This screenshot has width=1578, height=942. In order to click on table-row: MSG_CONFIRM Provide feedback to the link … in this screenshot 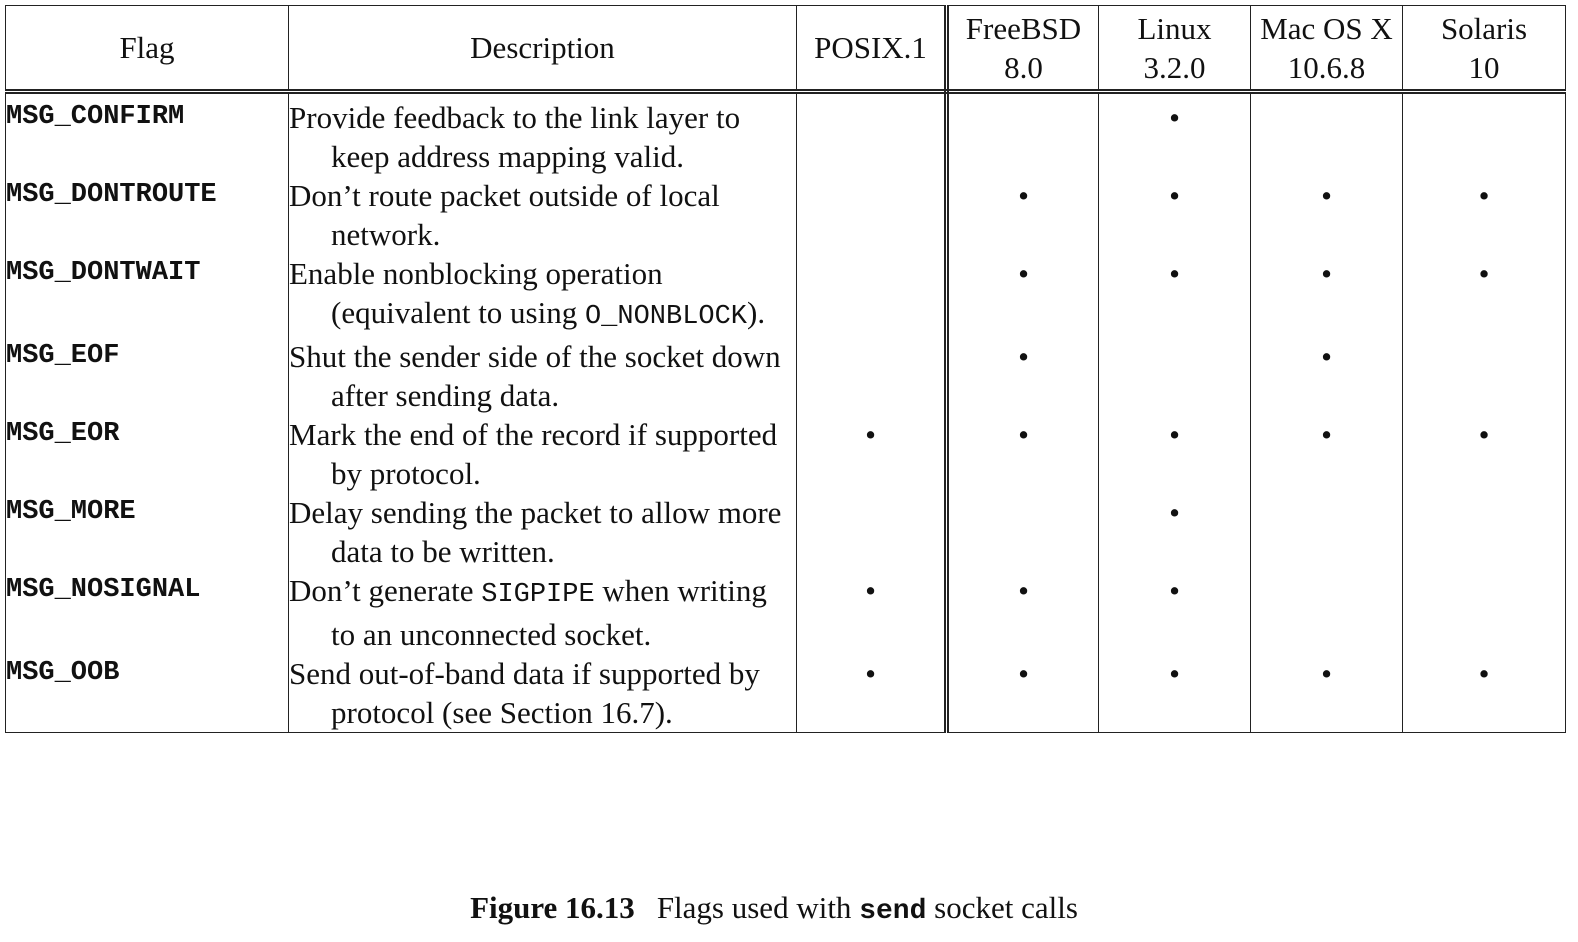, I will do `click(785, 133)`.